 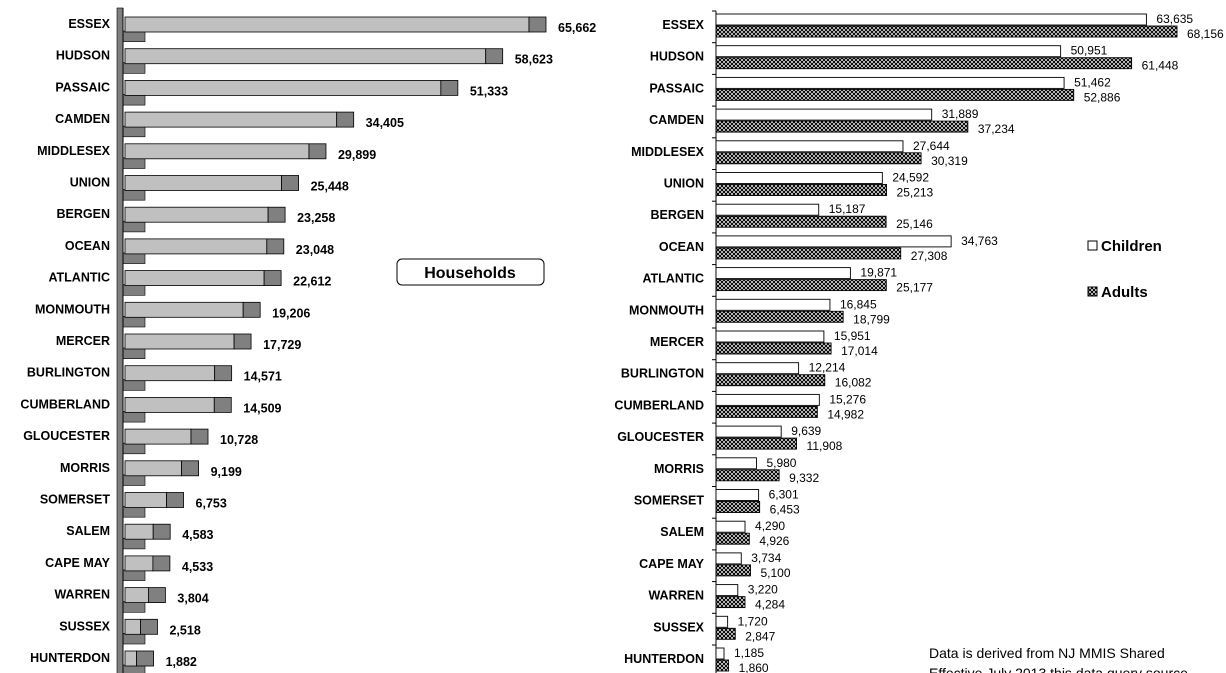 What do you see at coordinates (211, 504) in the screenshot?
I see `households-value-somerset: 6,753` at bounding box center [211, 504].